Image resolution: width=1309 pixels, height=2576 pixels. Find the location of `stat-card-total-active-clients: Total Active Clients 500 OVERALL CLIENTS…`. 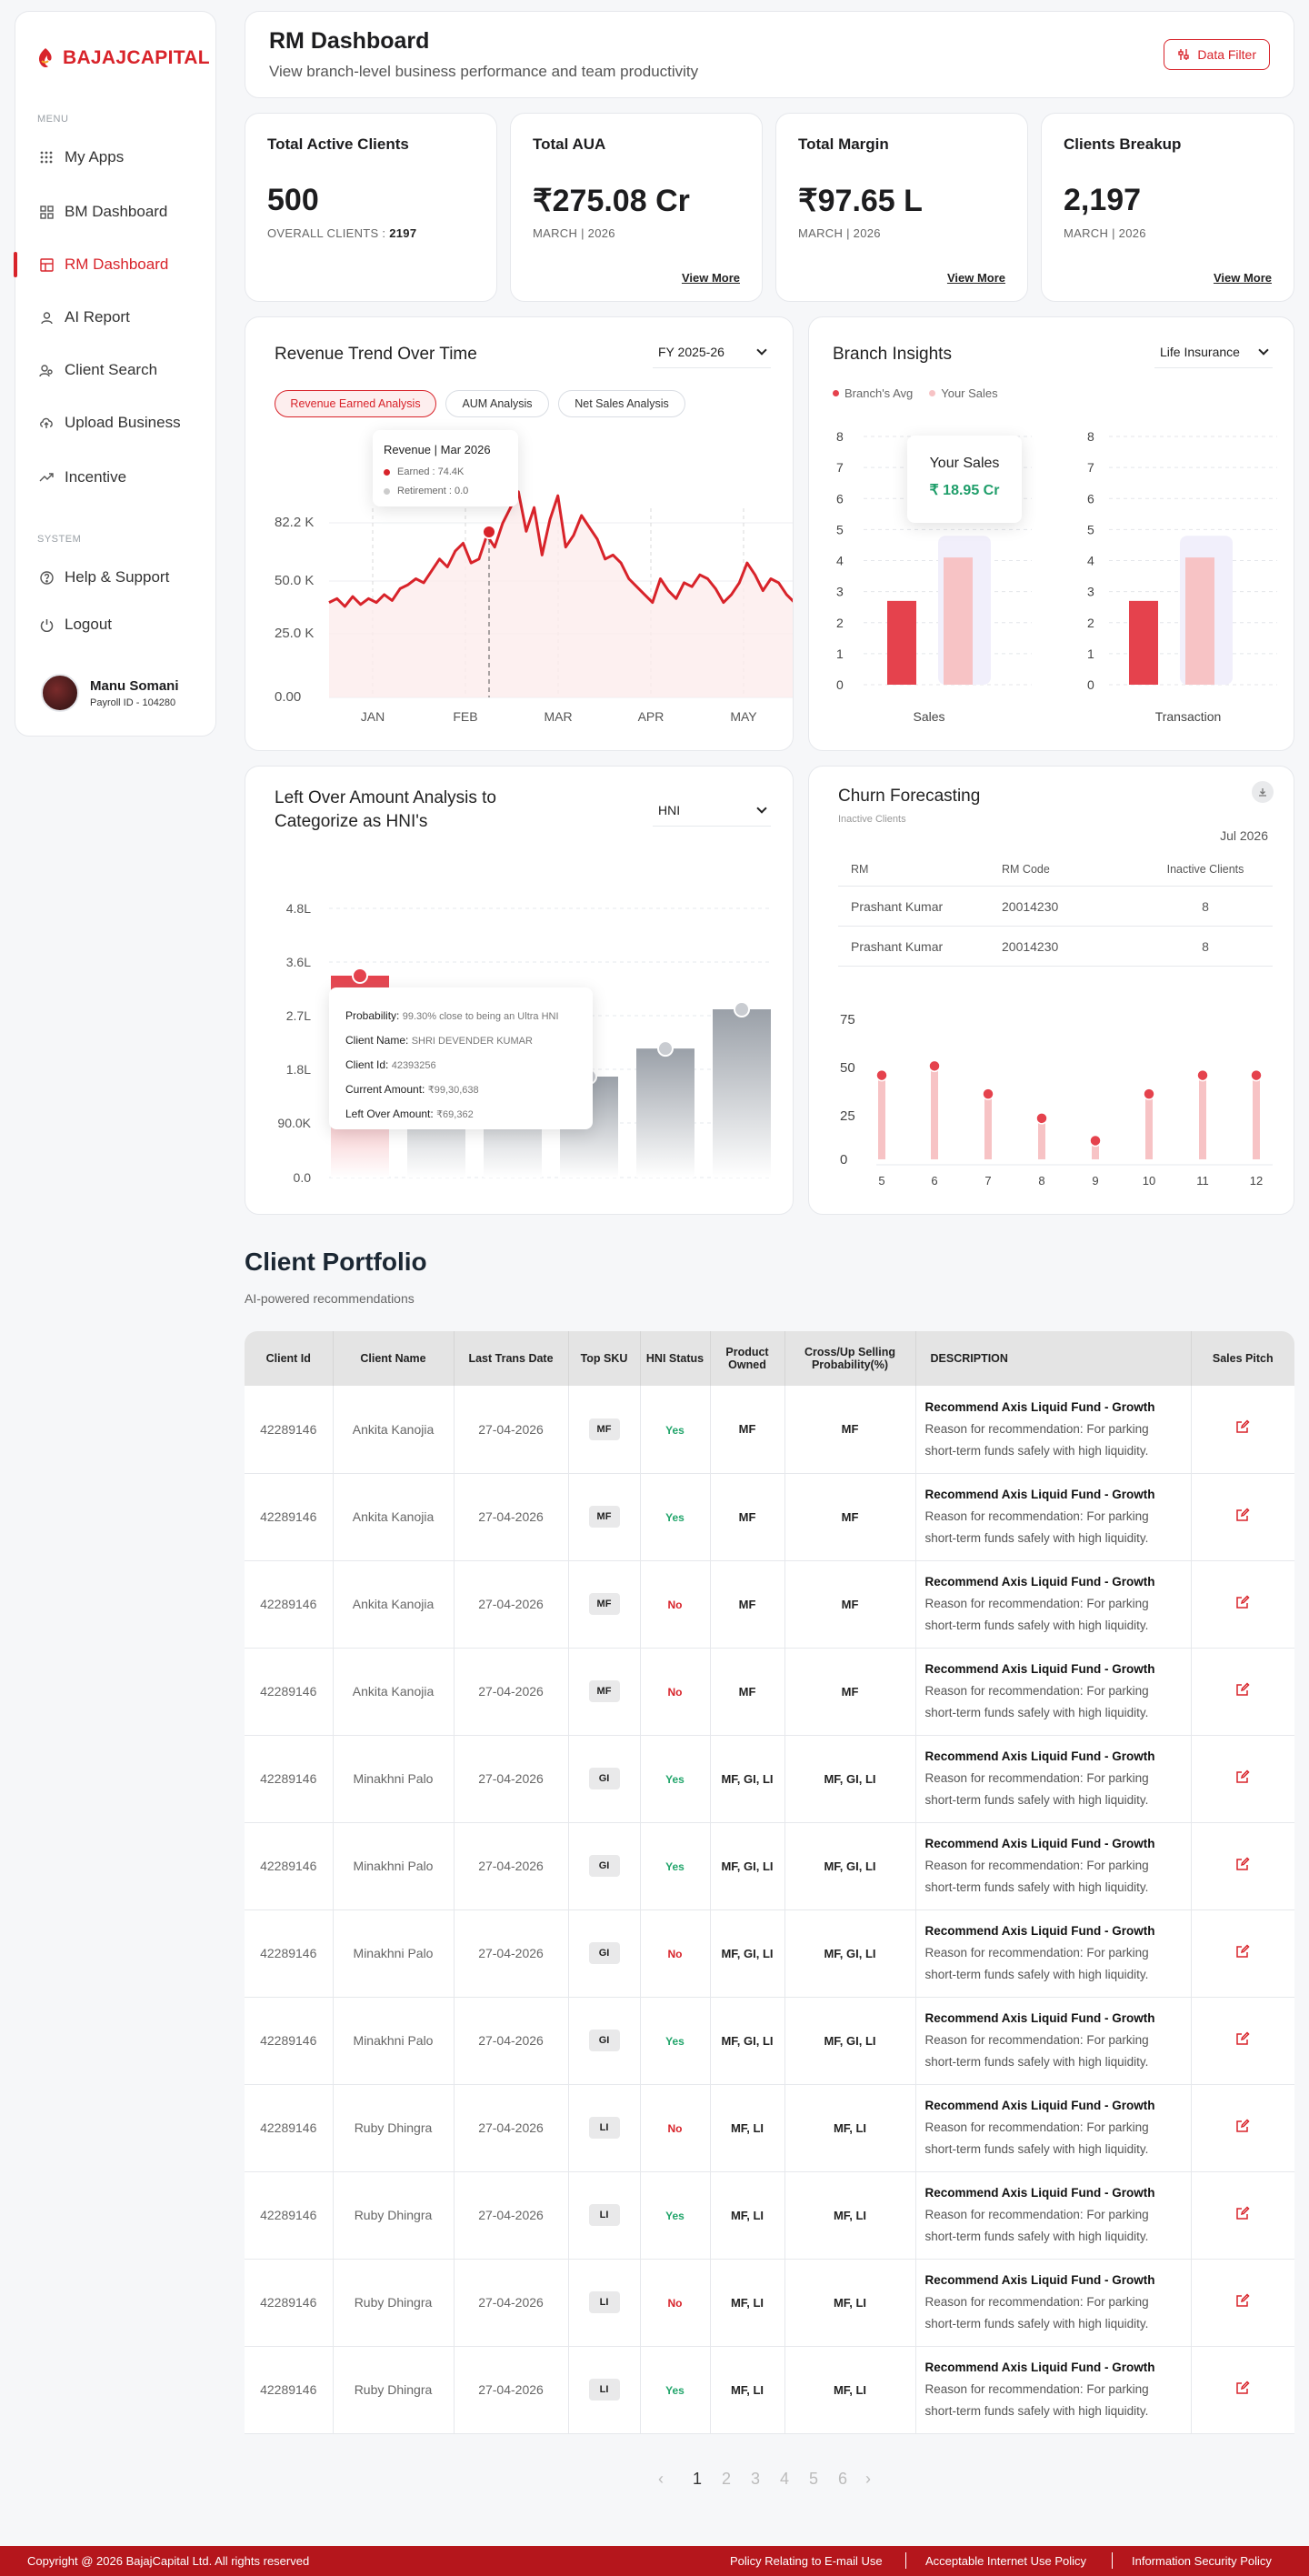

stat-card-total-active-clients: Total Active Clients 500 OVERALL CLIENTS… is located at coordinates (371, 208).